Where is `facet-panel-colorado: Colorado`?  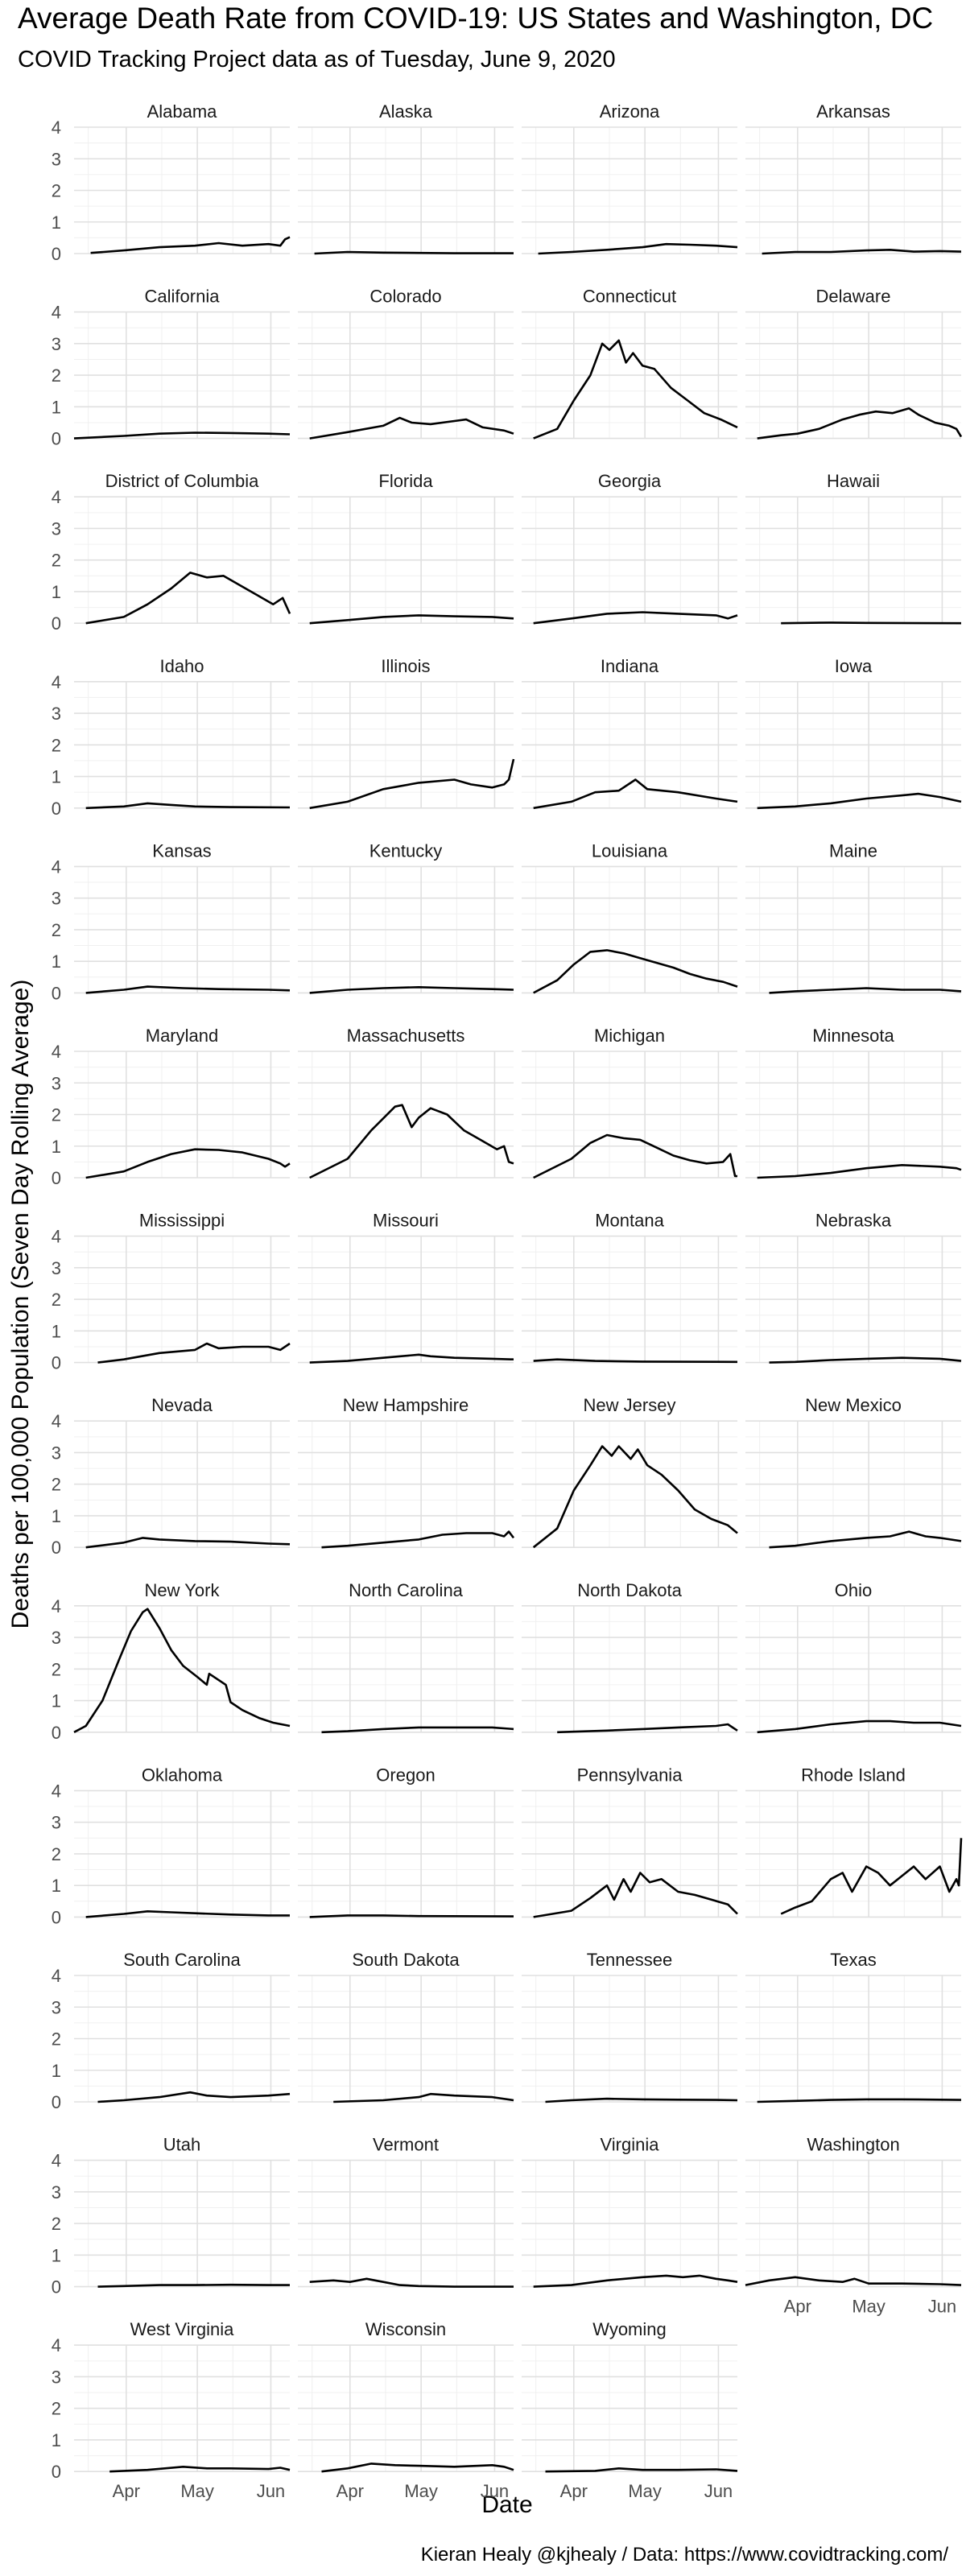 facet-panel-colorado: Colorado is located at coordinates (406, 363).